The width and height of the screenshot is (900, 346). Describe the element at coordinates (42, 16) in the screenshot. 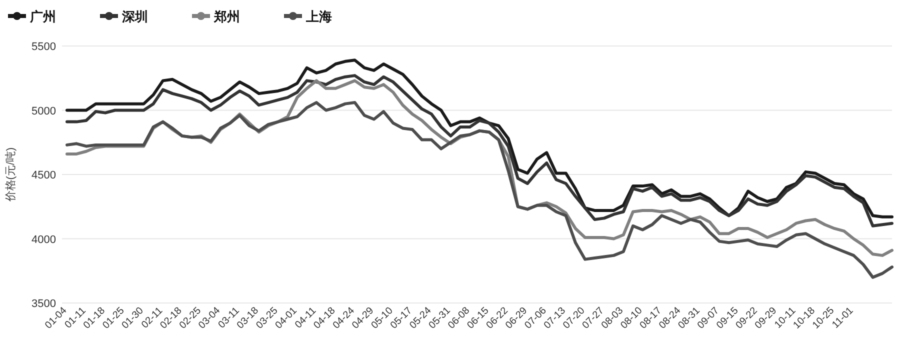

I see `legend-label: 广州` at that location.